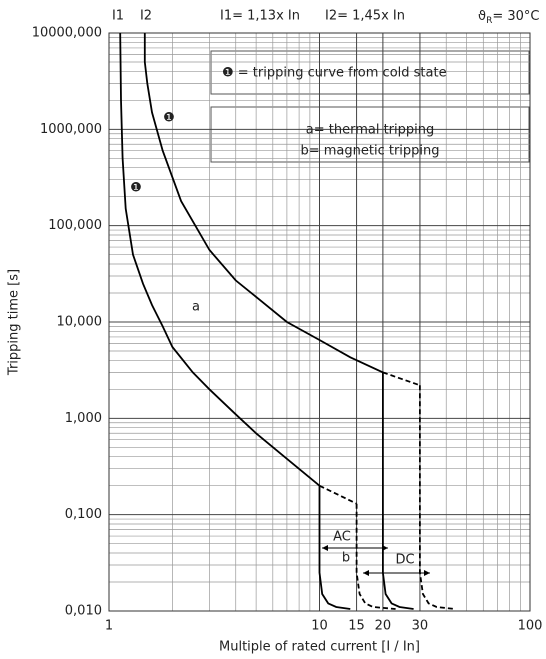  What do you see at coordinates (369, 151) in the screenshot?
I see `legend-text: b= magnetic tripping` at bounding box center [369, 151].